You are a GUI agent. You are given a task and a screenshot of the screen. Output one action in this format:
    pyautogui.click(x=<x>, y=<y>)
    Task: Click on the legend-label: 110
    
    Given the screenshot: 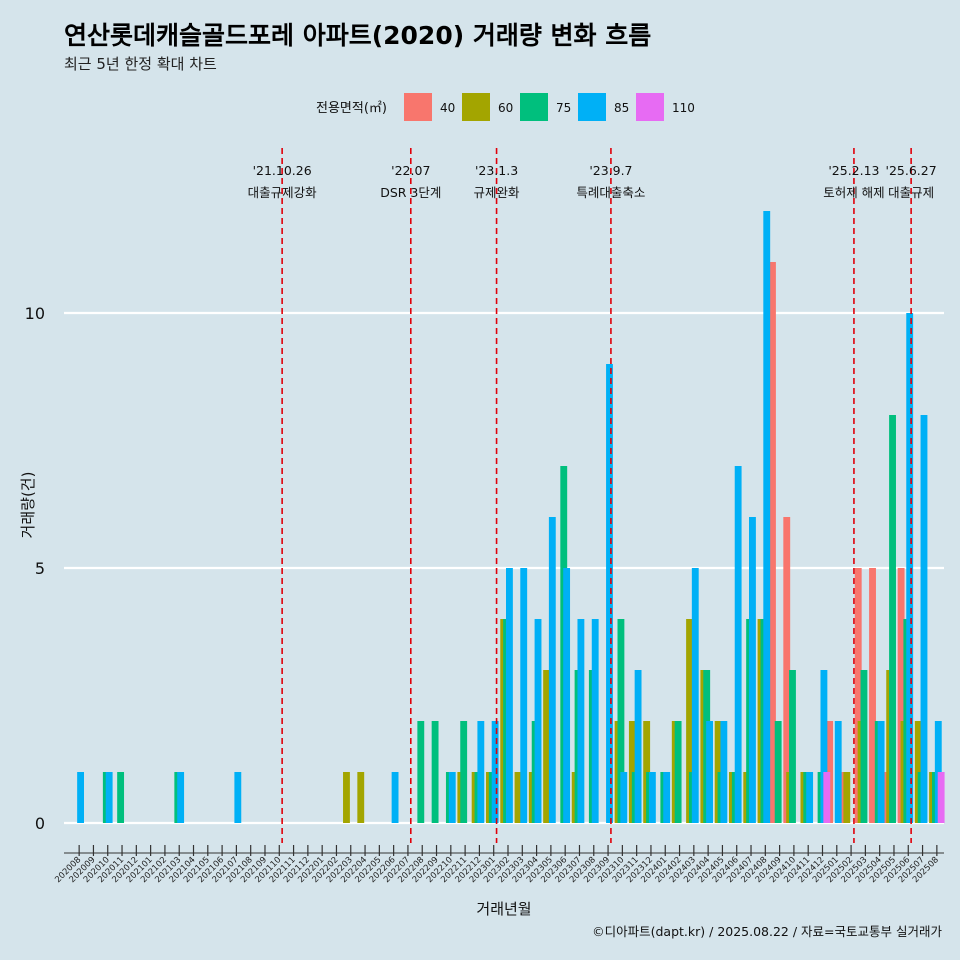 What is the action you would take?
    pyautogui.click(x=683, y=108)
    